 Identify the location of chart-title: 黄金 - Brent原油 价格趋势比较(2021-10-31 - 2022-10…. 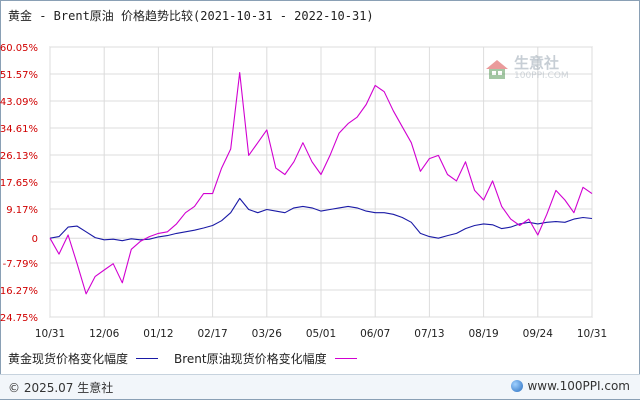
(191, 16).